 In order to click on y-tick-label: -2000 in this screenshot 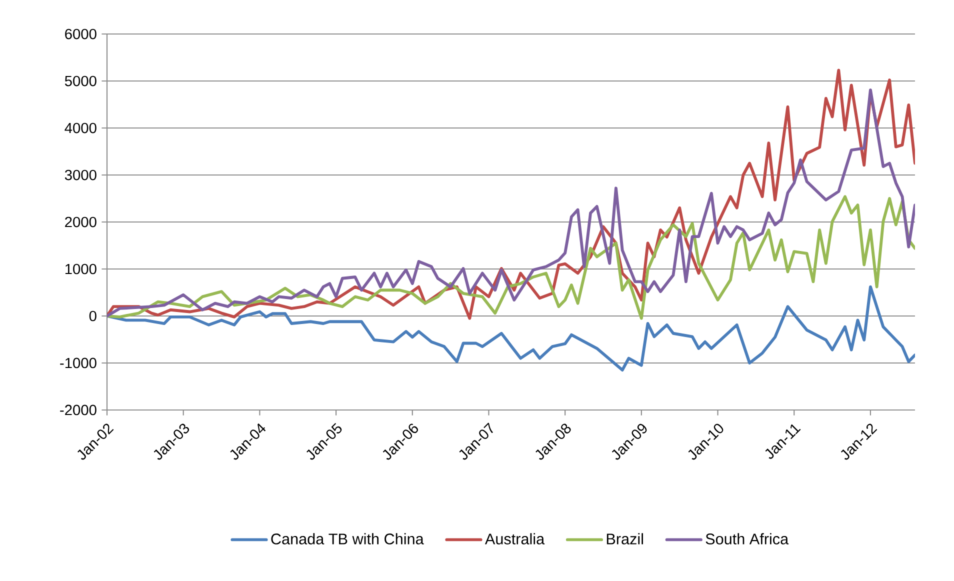, I will do `click(78, 410)`.